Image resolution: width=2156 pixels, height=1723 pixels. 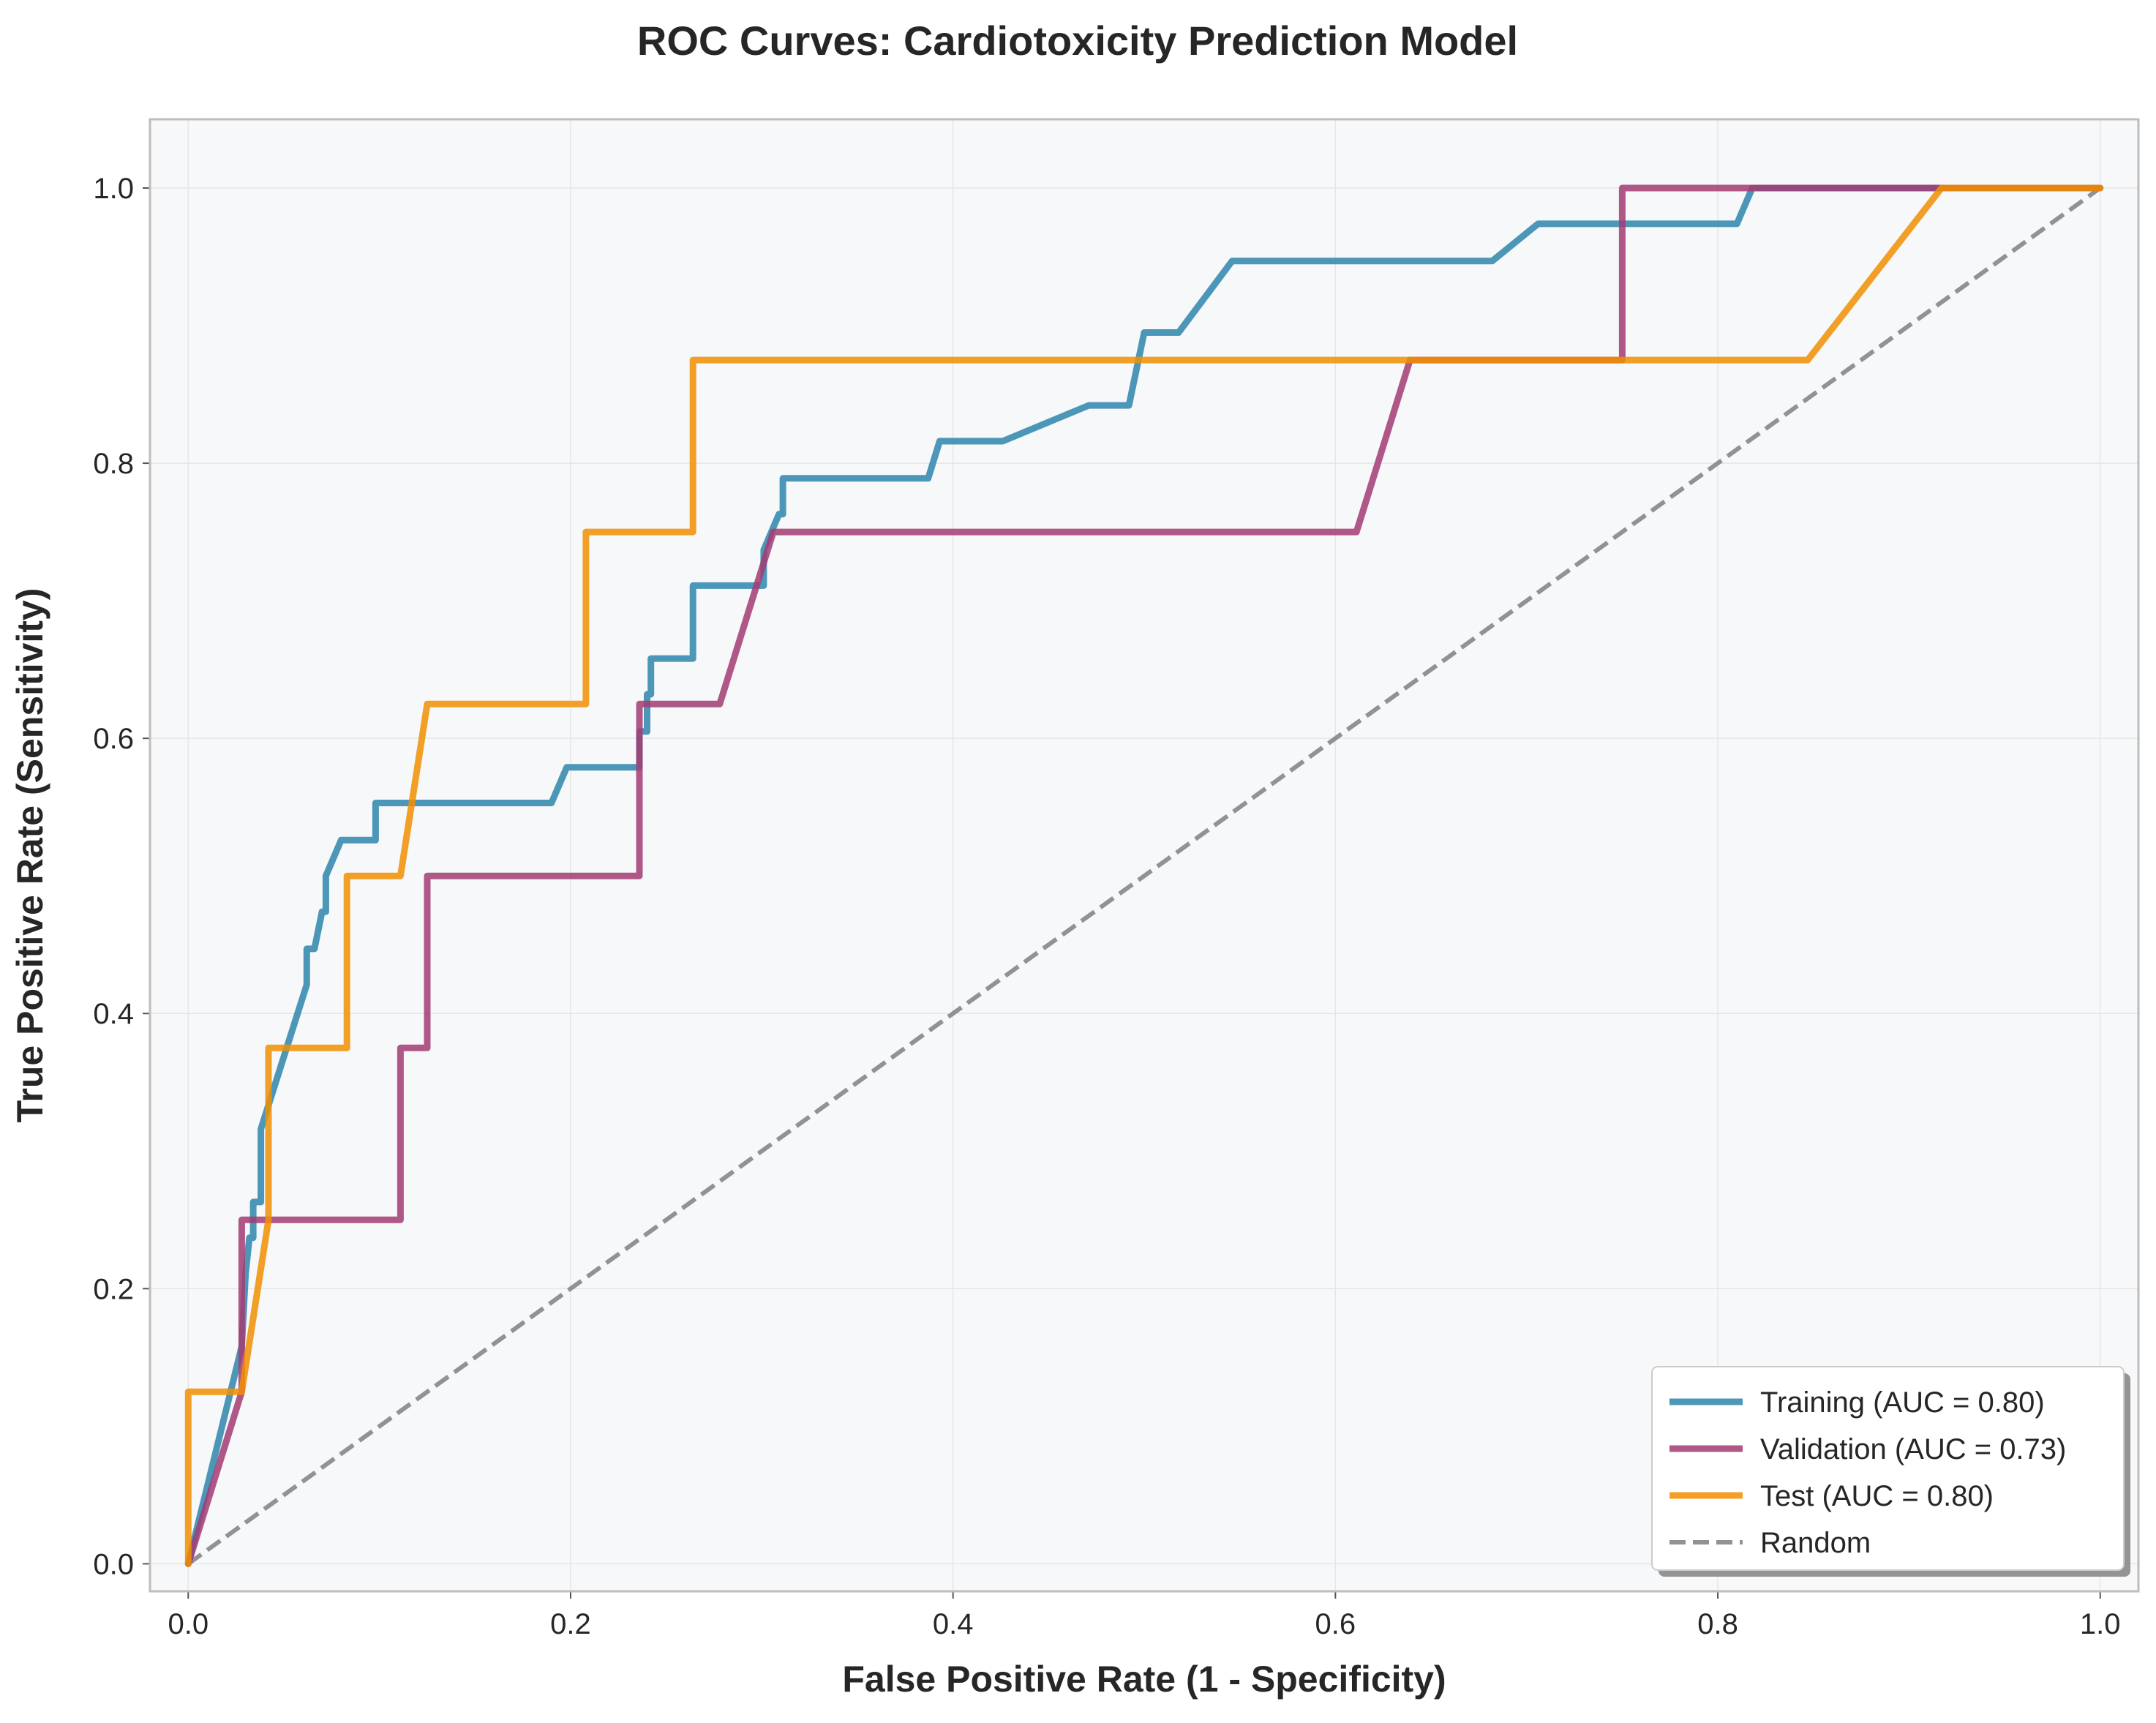 I want to click on legend-box, so click(x=1888, y=1468).